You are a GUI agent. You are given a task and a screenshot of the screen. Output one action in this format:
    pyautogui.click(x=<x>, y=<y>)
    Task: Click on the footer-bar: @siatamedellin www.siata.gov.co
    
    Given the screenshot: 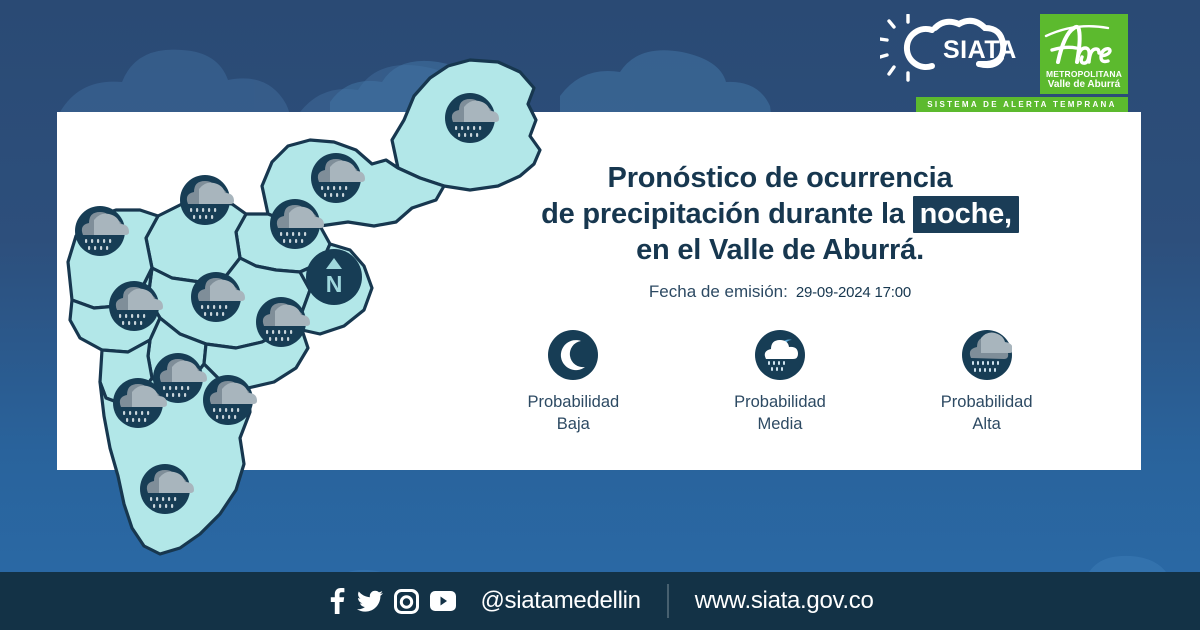 What is the action you would take?
    pyautogui.click(x=600, y=601)
    